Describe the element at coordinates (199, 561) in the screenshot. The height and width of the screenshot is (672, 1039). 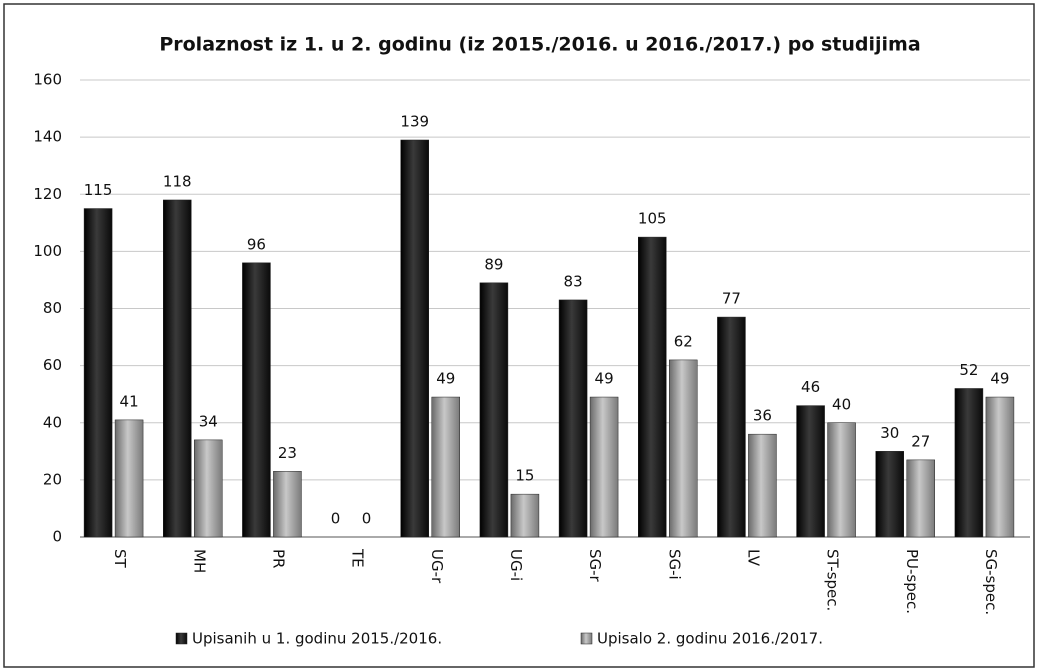
I see `x-tick-label: MH` at that location.